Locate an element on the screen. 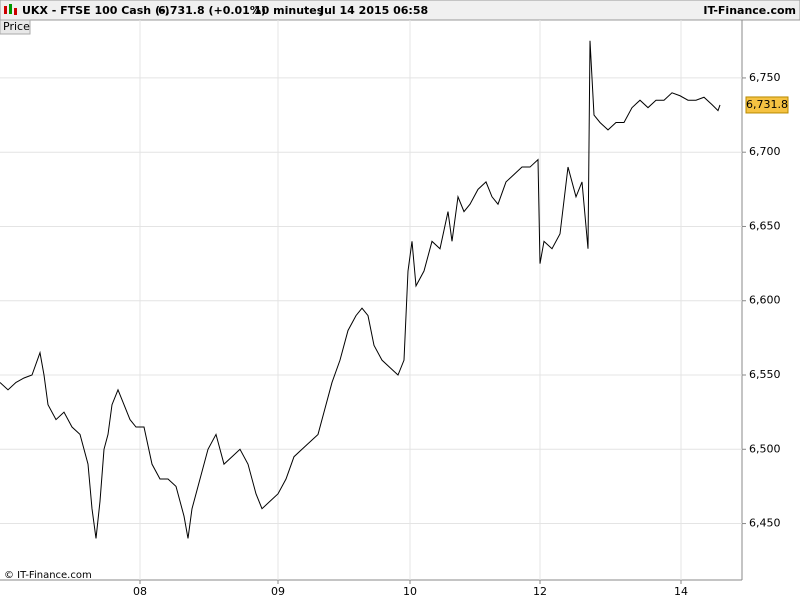 The width and height of the screenshot is (800, 600). symbol: UKX - FTSE 100 Cash (-) is located at coordinates (96, 10).